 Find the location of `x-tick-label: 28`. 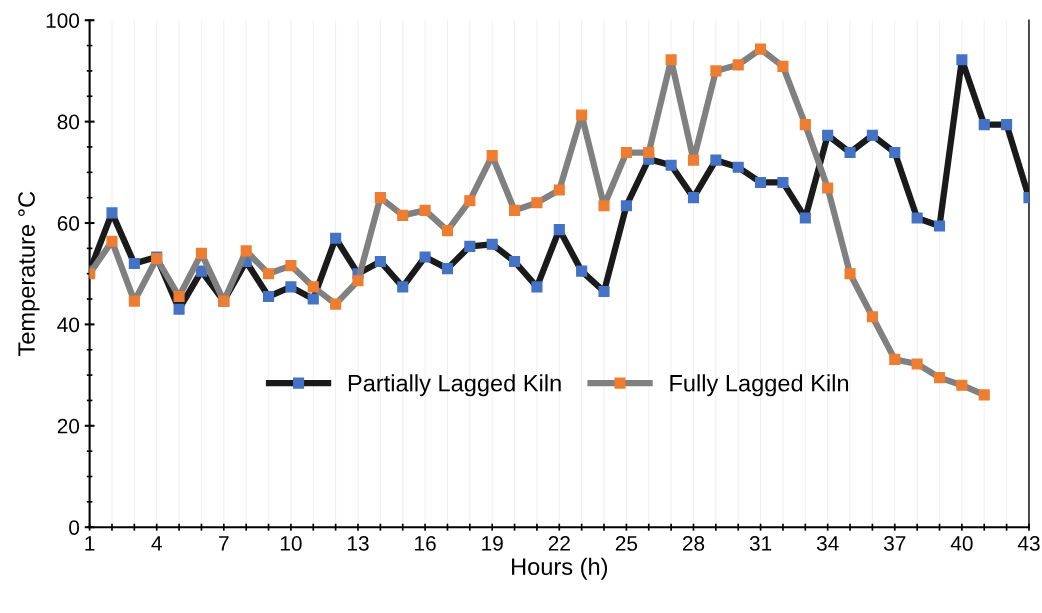

x-tick-label: 28 is located at coordinates (693, 543).